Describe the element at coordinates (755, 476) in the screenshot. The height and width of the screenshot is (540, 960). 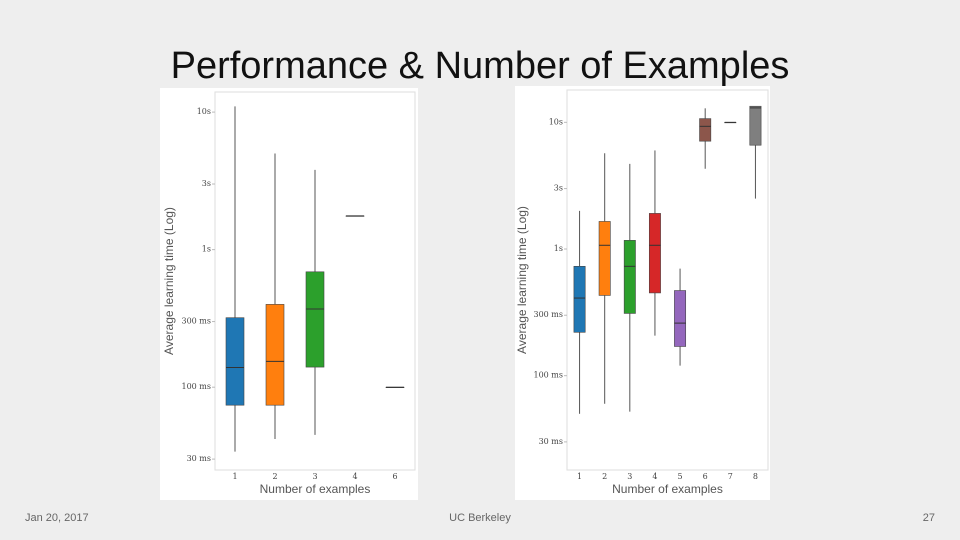
I see `x-tick-label: 8` at that location.